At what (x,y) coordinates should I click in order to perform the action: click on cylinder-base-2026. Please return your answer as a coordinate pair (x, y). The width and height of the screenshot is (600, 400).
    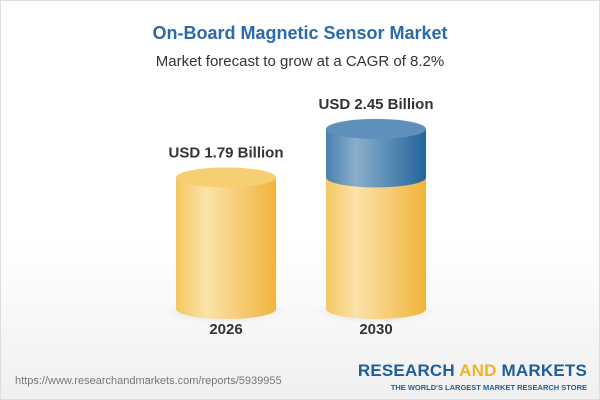
    Looking at the image, I should click on (226, 248).